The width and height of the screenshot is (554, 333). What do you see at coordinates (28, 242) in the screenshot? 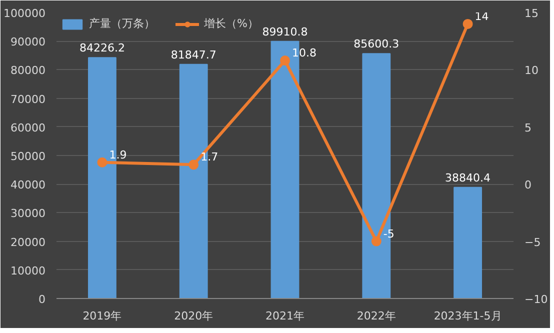
I see `y-tick-label: 20000` at bounding box center [28, 242].